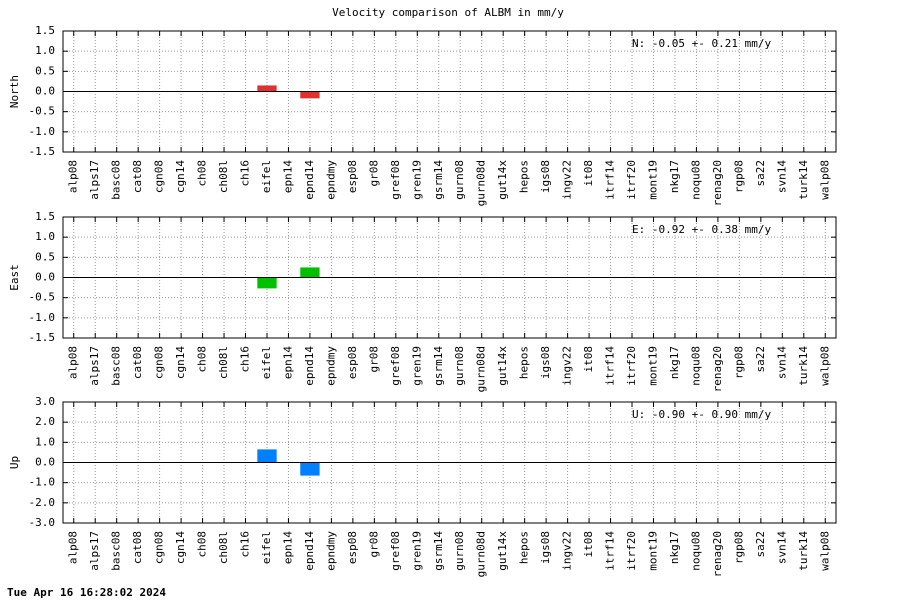  What do you see at coordinates (42, 522) in the screenshot?
I see `y-tick-label: -3.0` at bounding box center [42, 522].